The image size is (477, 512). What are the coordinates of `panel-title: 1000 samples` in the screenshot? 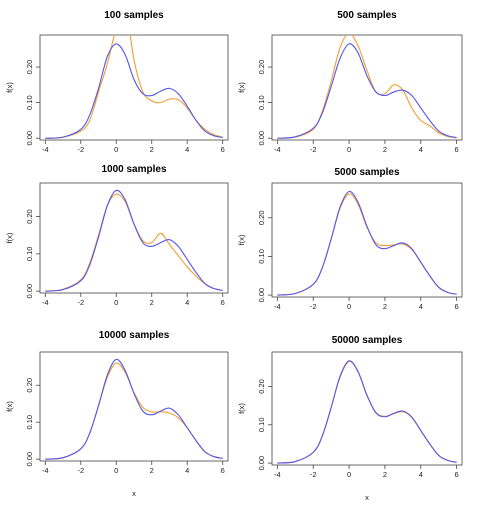 It's located at (133, 169).